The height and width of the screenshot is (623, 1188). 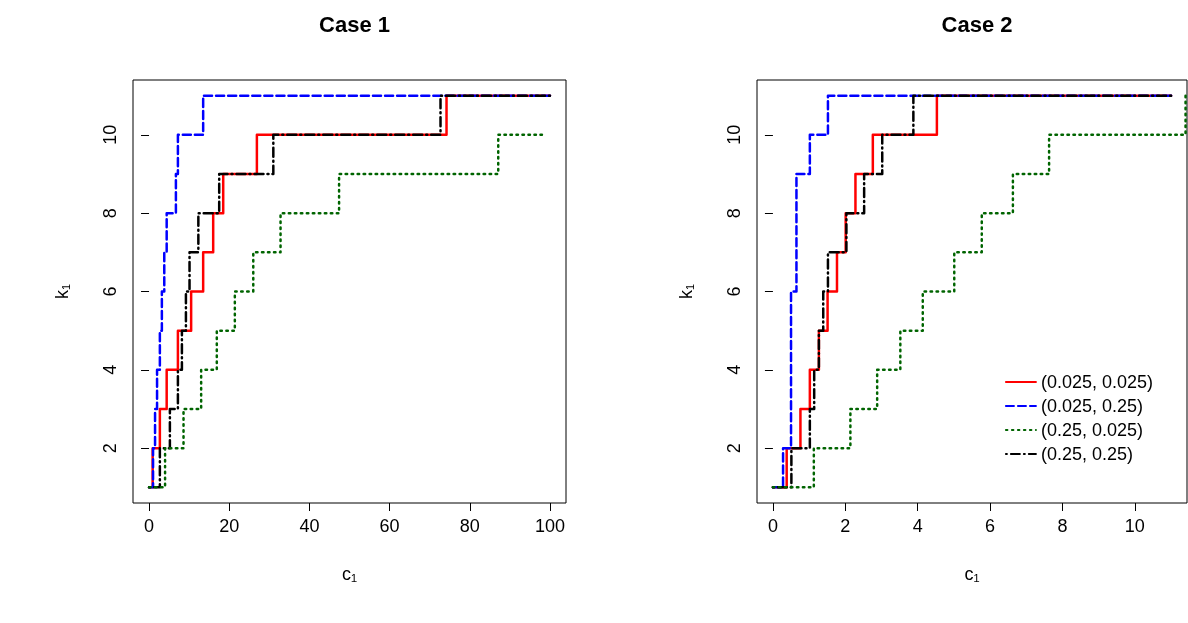 I want to click on x-tick-label: 8, so click(x=1062, y=526).